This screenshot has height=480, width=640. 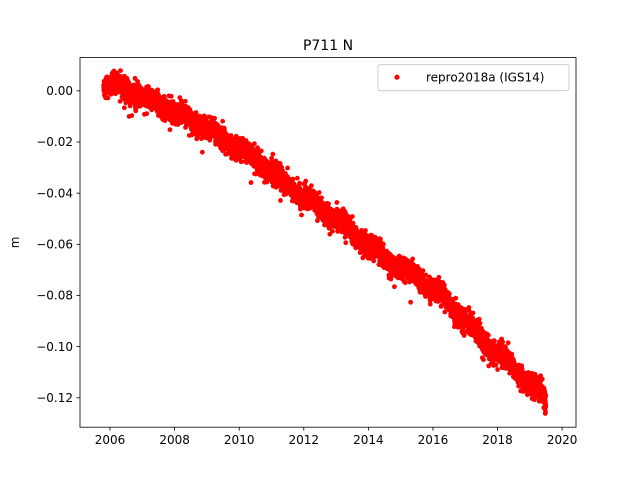 What do you see at coordinates (304, 440) in the screenshot?
I see `x-tick-label: 2012` at bounding box center [304, 440].